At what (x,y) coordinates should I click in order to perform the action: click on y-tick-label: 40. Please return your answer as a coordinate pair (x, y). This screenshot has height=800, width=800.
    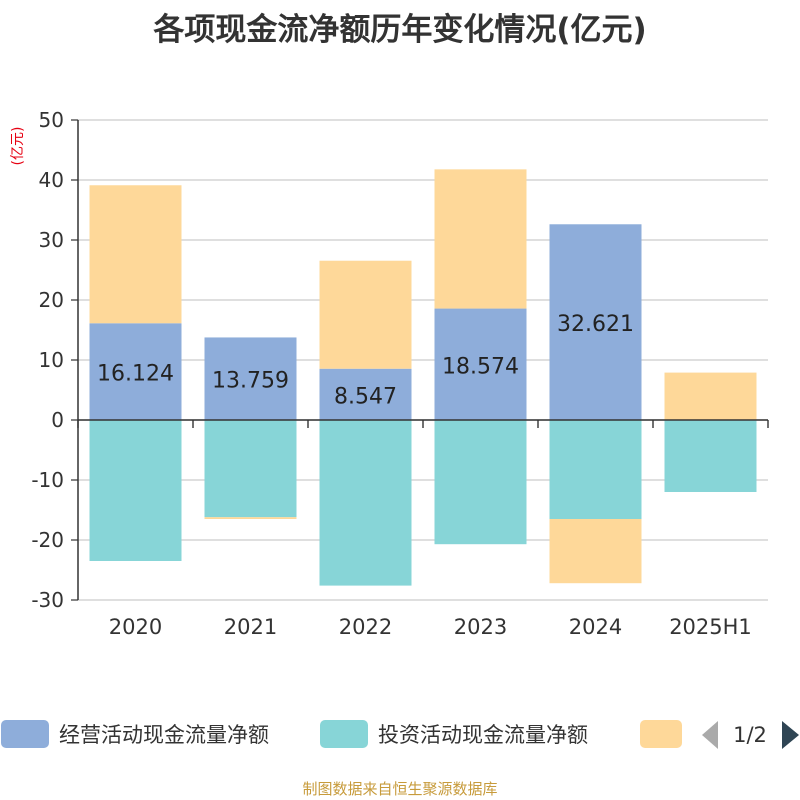
    Looking at the image, I should click on (51, 180).